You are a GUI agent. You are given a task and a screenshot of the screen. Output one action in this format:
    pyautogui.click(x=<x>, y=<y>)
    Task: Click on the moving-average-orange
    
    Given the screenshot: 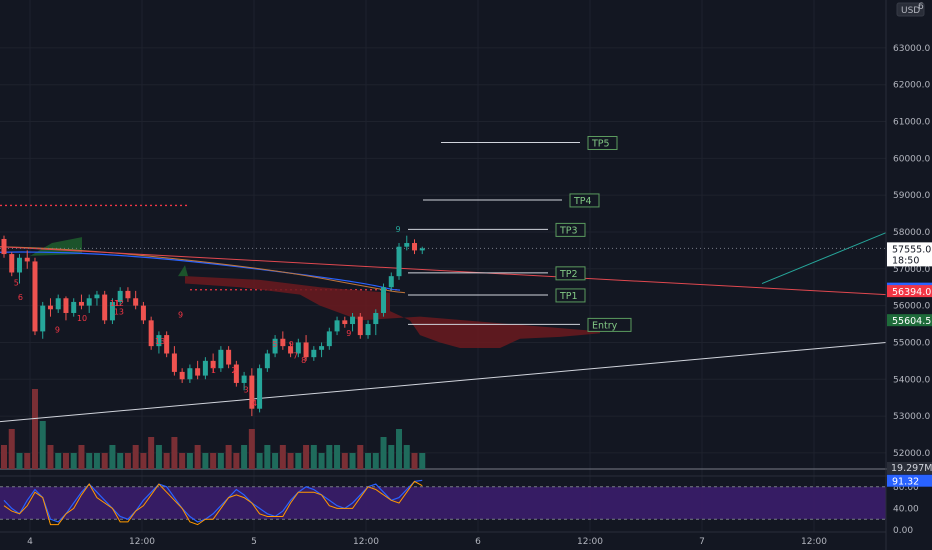 What is the action you would take?
    pyautogui.click(x=203, y=270)
    